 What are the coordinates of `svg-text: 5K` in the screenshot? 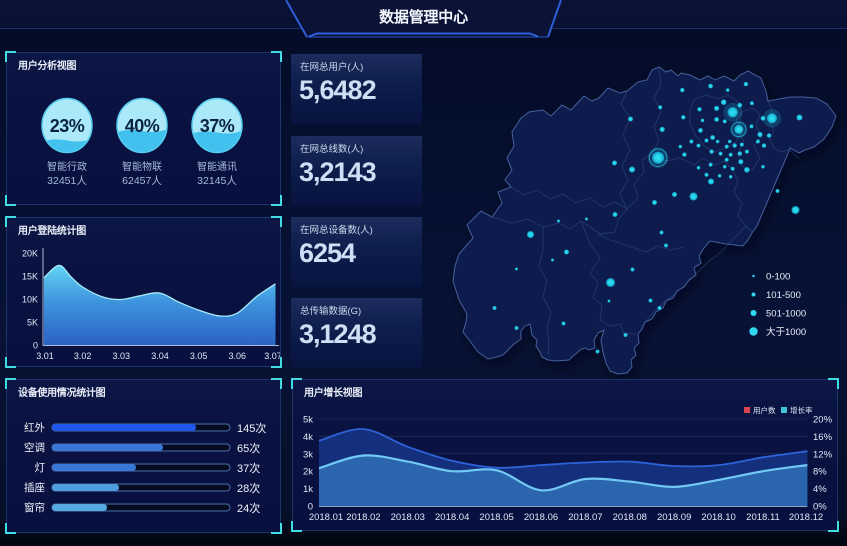 It's located at (32, 323).